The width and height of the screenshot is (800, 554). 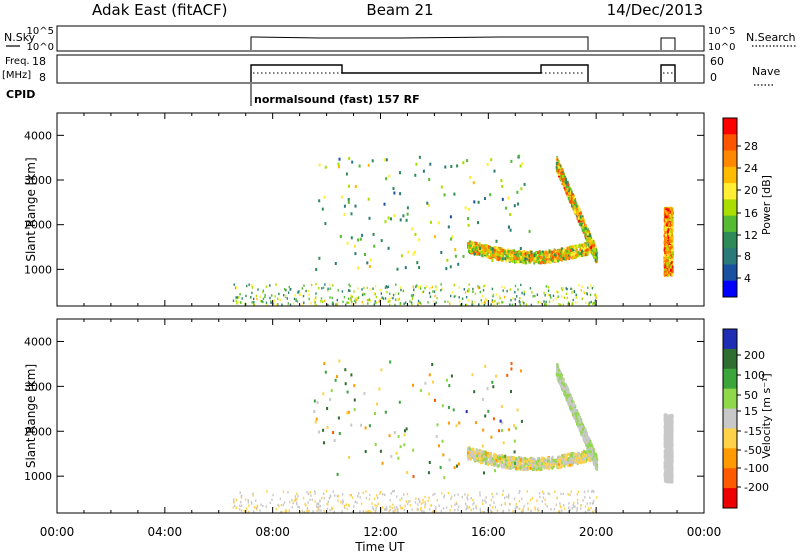 What do you see at coordinates (38, 269) in the screenshot?
I see `y-tick-label: 1000` at bounding box center [38, 269].